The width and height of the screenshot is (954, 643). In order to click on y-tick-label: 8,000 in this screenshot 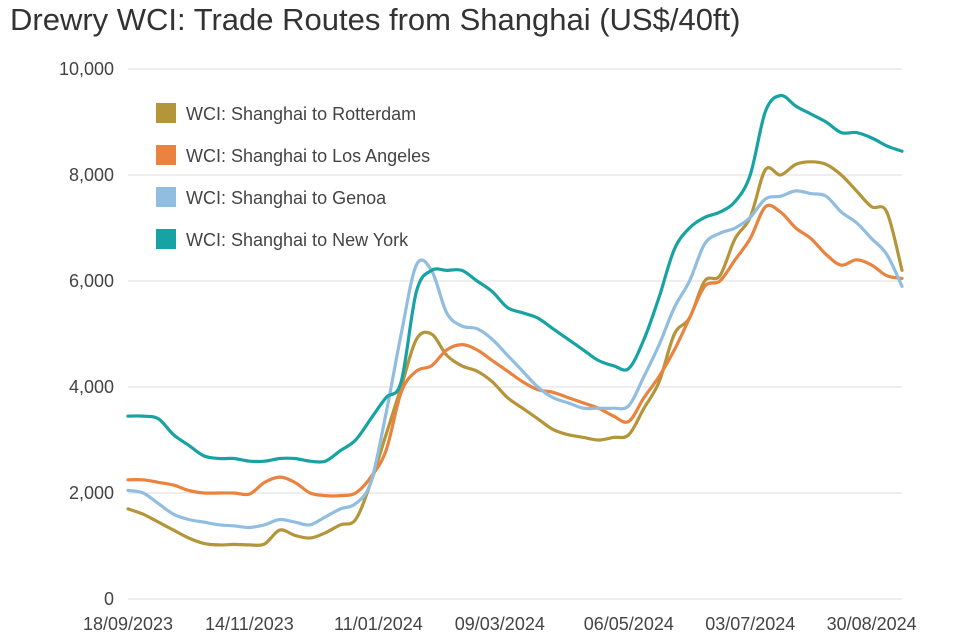, I will do `click(91, 175)`.